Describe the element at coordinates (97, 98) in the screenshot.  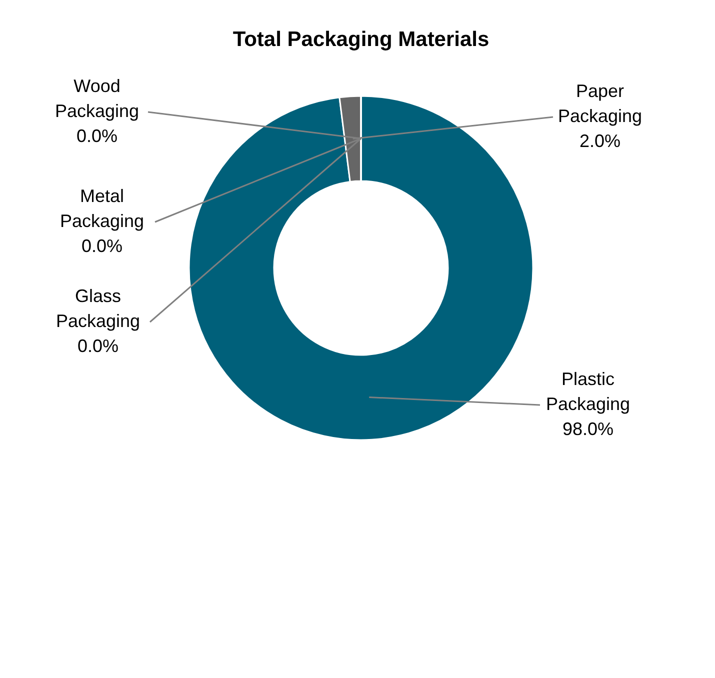
I see `category-label: Wood Packaging` at that location.